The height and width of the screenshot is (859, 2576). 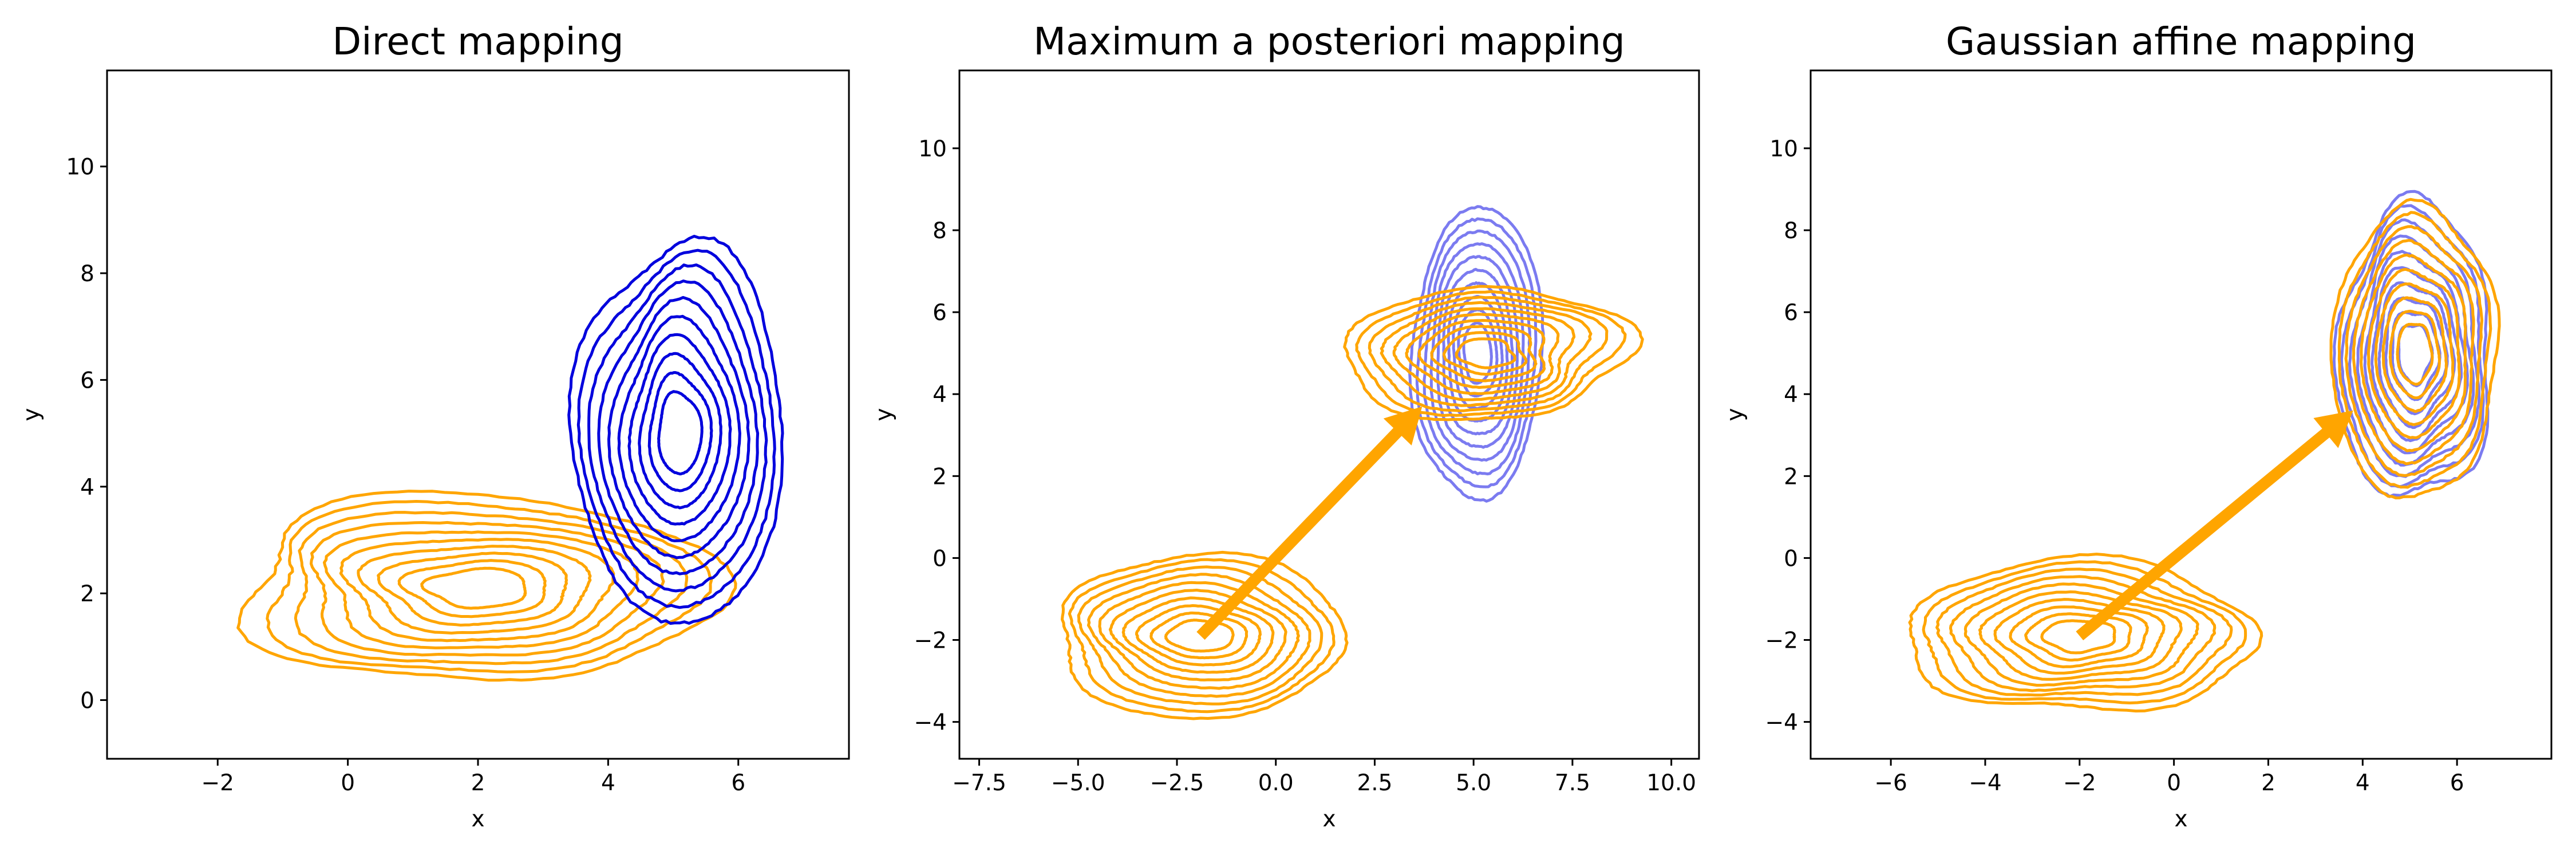 What do you see at coordinates (1788, 436) in the screenshot?
I see `y-tick-group: −4 −2 0 2 4 6 8 10` at bounding box center [1788, 436].